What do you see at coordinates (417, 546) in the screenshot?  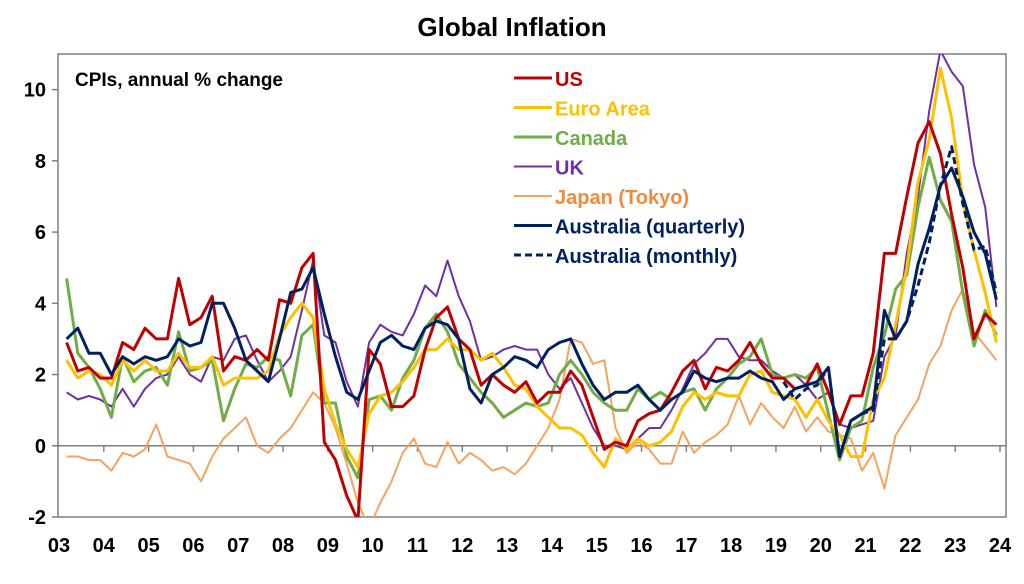 I see `x-tick-label: 11` at bounding box center [417, 546].